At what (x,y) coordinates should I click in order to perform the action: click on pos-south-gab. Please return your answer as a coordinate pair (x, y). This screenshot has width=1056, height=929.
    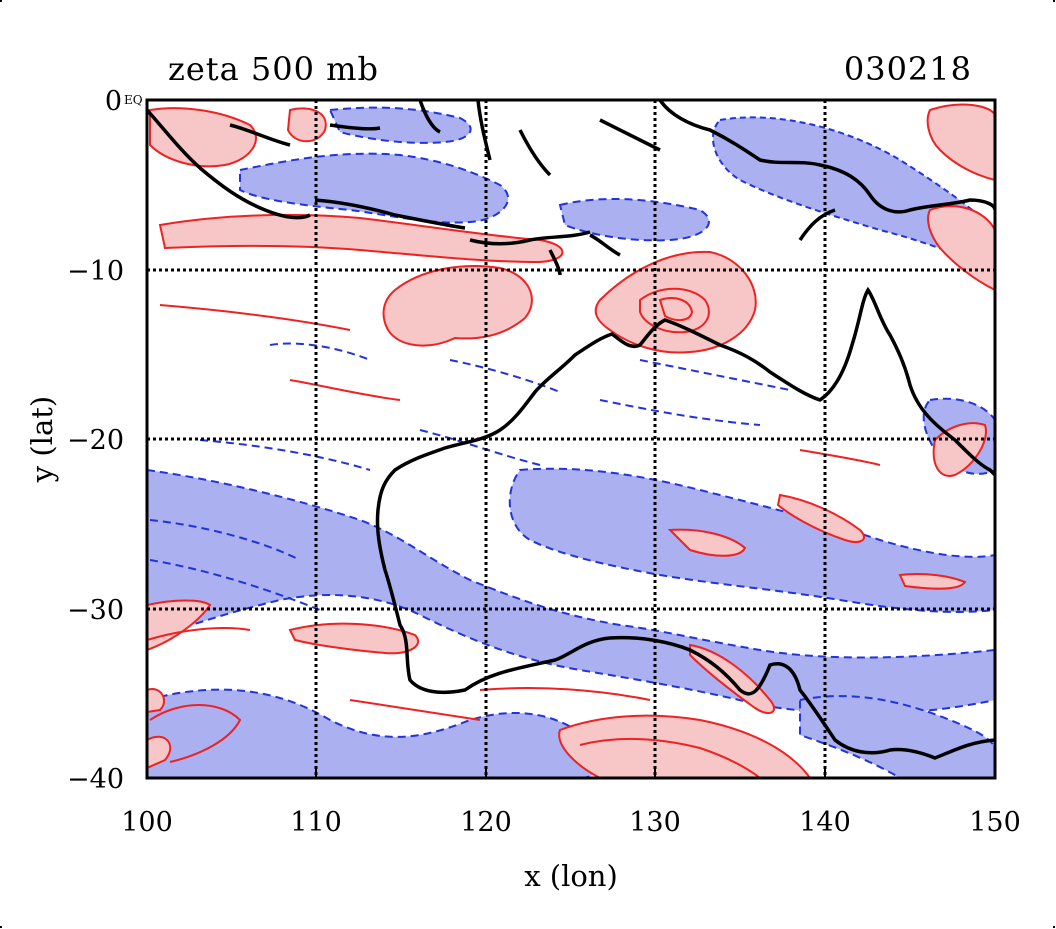
    Looking at the image, I should click on (685, 746).